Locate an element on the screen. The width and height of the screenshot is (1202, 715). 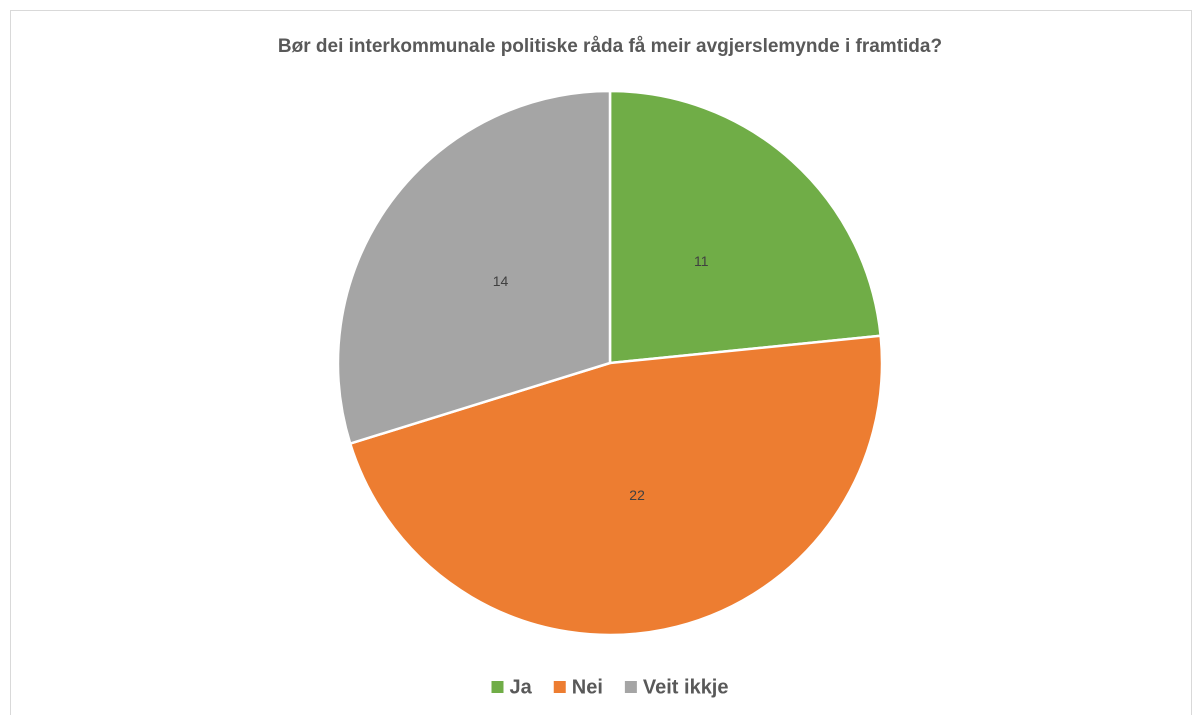
legend-label: Nei is located at coordinates (587, 687).